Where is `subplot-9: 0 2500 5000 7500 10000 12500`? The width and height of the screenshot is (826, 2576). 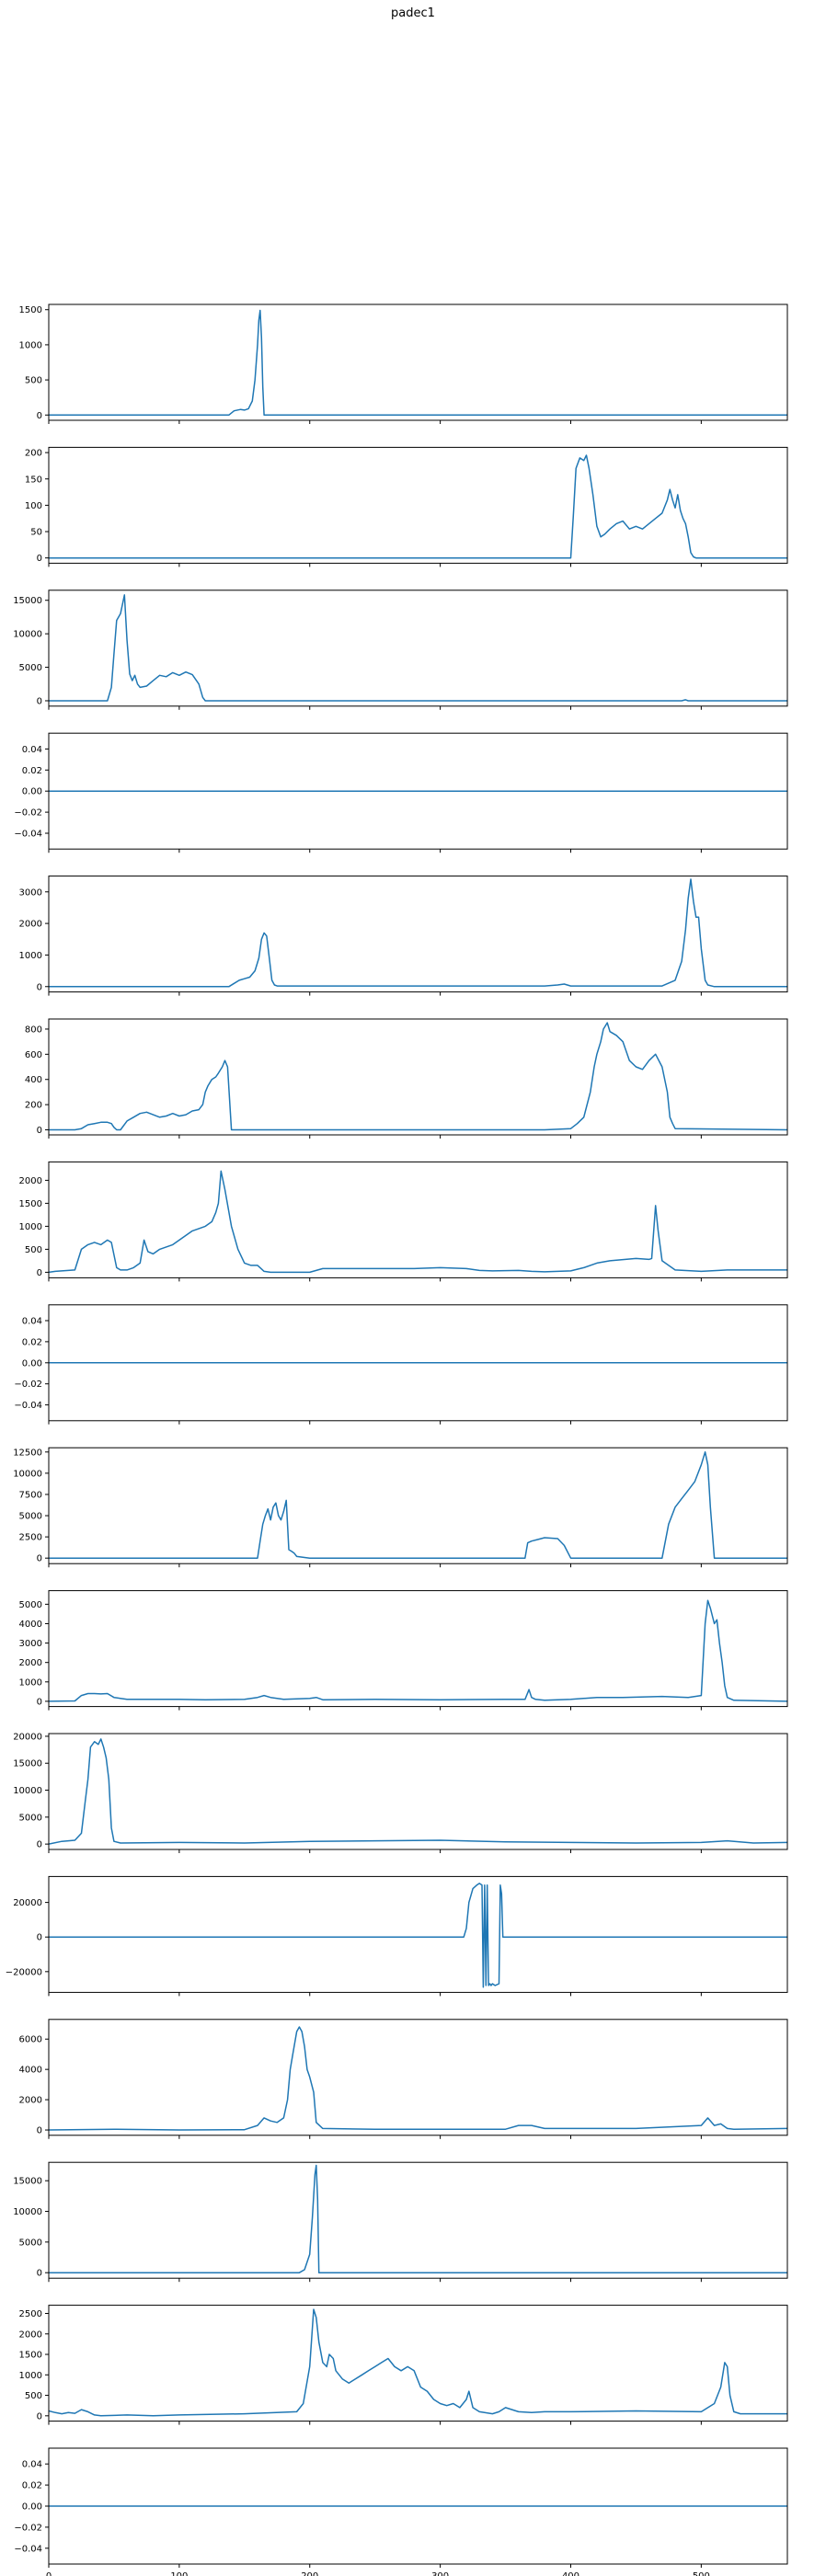
subplot-9: 0 2500 5000 7500 10000 12500 is located at coordinates (400, 1507).